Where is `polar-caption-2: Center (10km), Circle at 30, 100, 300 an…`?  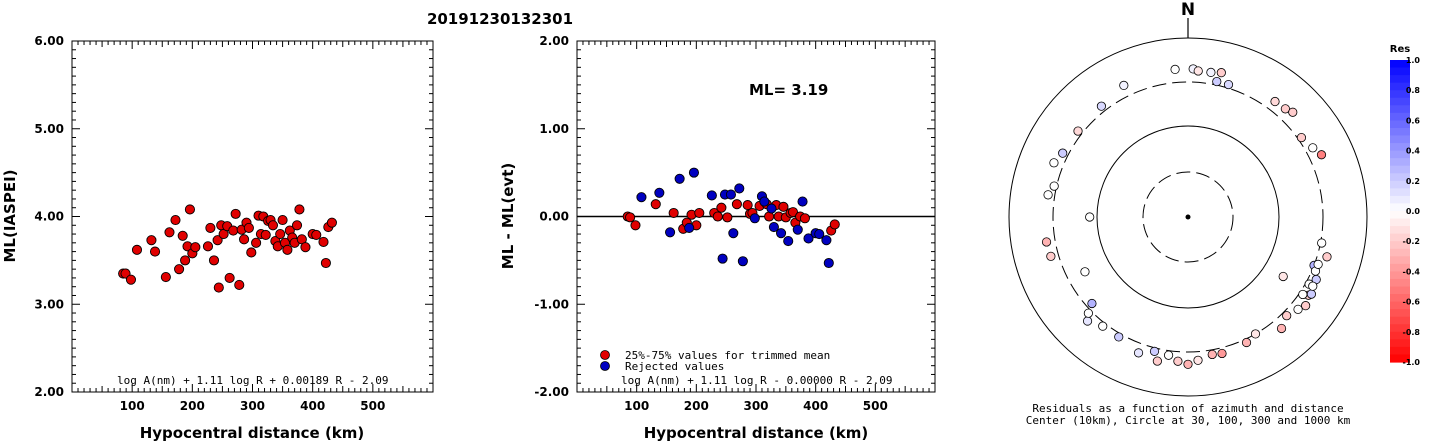
polar-caption-2: Center (10km), Circle at 30, 100, 300 an… is located at coordinates (1188, 420).